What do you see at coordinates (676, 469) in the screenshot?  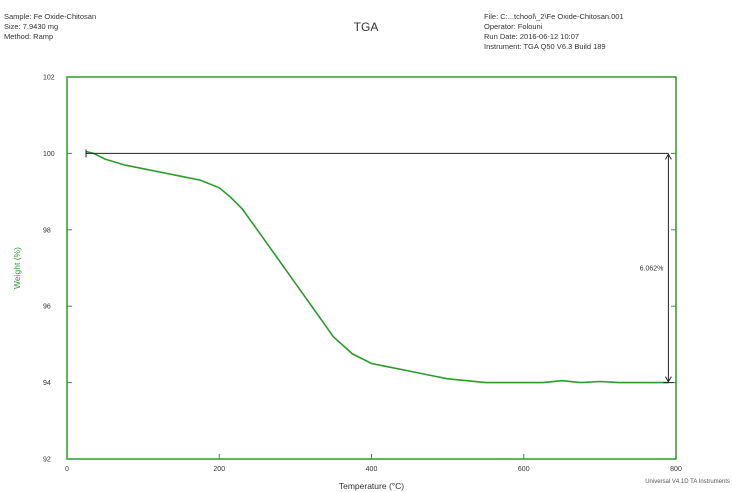 I see `x-tick-label: 800` at bounding box center [676, 469].